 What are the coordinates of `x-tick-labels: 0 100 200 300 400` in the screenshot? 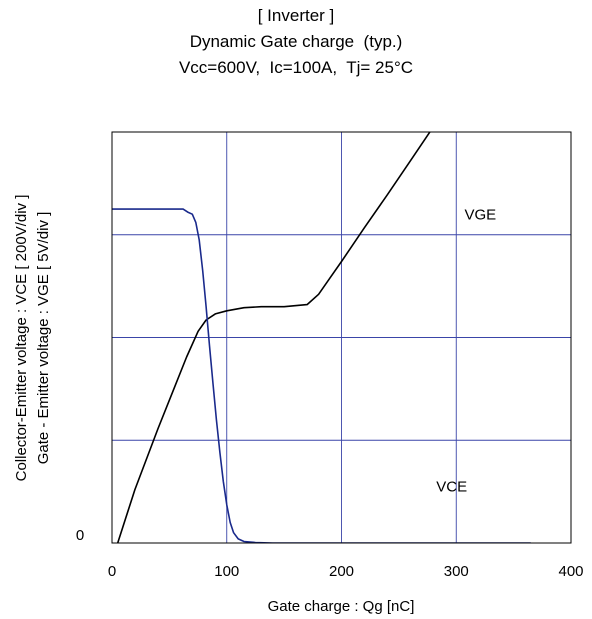 It's located at (346, 571).